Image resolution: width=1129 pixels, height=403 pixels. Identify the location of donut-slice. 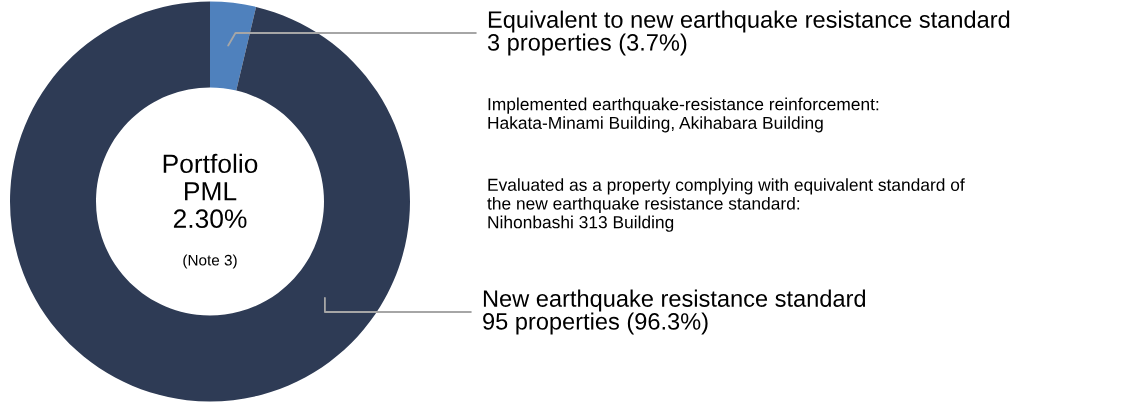
(233, 46).